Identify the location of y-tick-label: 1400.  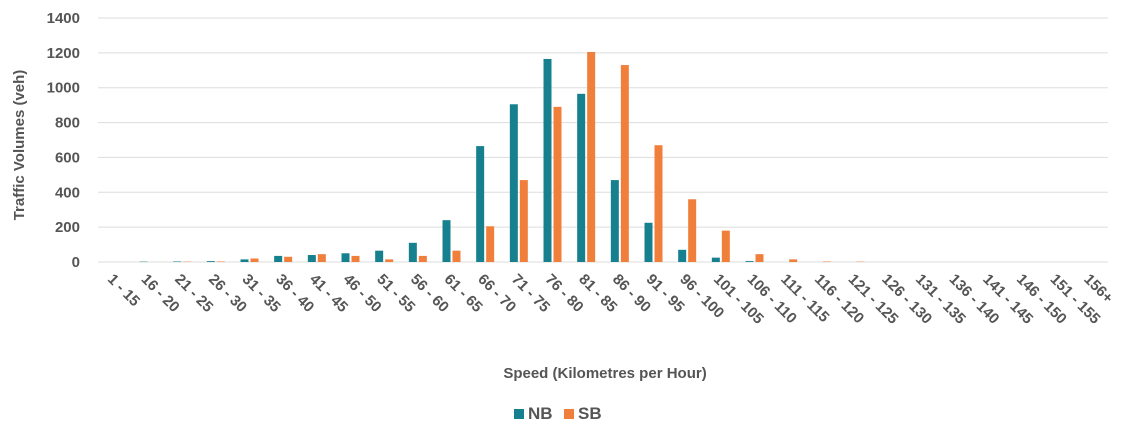
(63, 18).